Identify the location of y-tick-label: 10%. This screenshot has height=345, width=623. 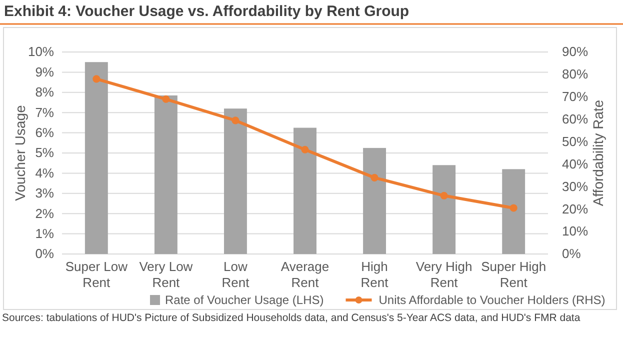
(41, 52).